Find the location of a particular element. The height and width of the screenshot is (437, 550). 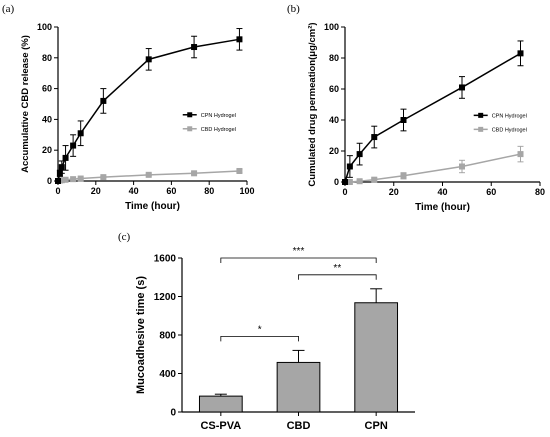

bar-cpn is located at coordinates (376, 350).